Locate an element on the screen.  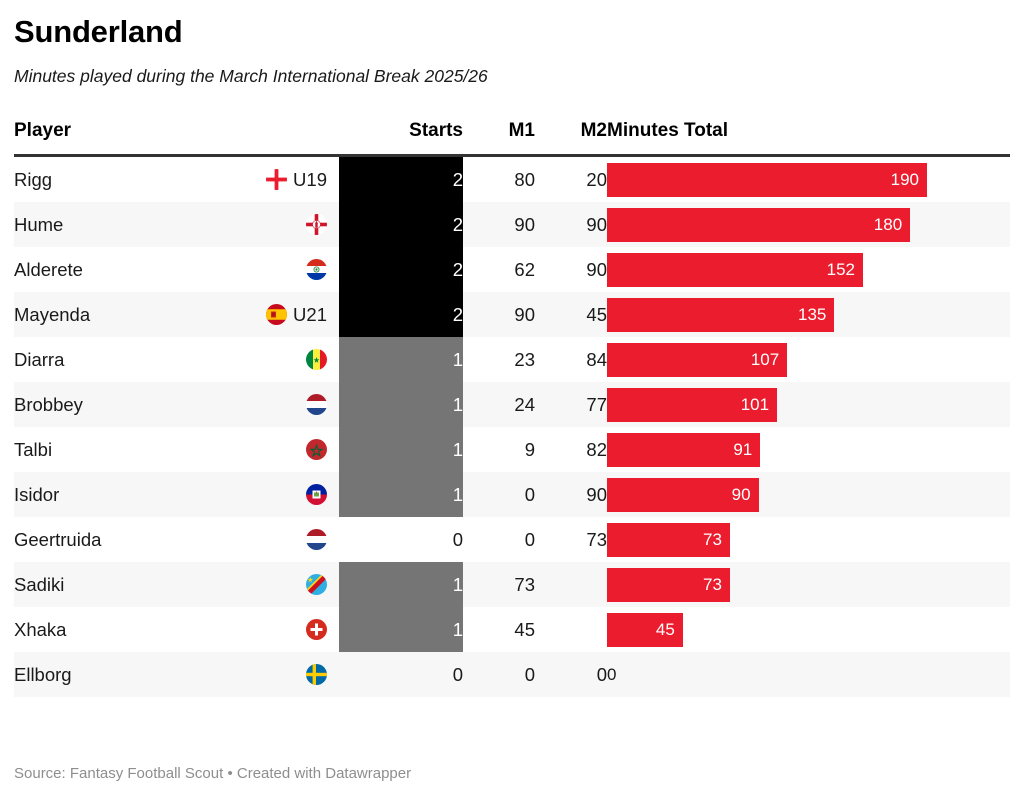
table-row: Rigg U19 2 80 20 190 is located at coordinates (512, 178).